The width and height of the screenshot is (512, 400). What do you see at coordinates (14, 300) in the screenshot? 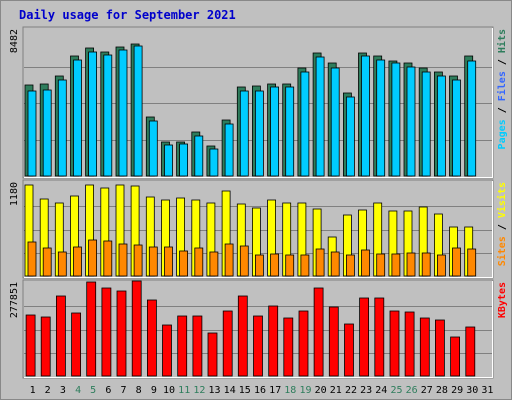
I see `y-max-label: 277851` at bounding box center [14, 300].